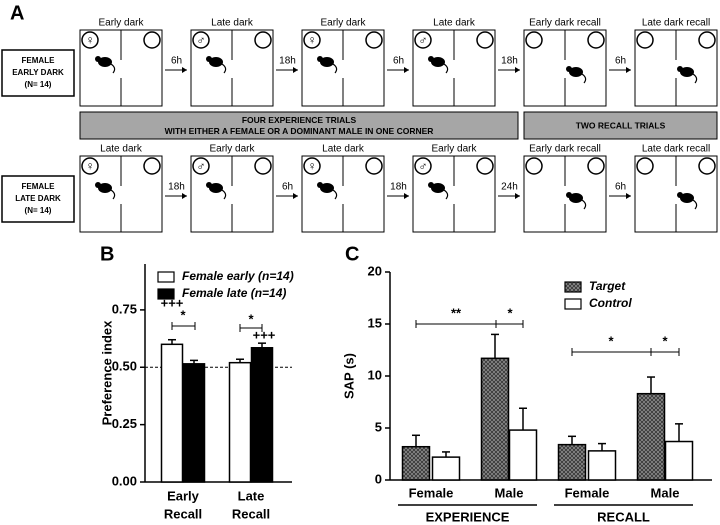 The image size is (720, 525). Describe the element at coordinates (378, 426) in the screenshot. I see `y-tick-label: 5` at that location.